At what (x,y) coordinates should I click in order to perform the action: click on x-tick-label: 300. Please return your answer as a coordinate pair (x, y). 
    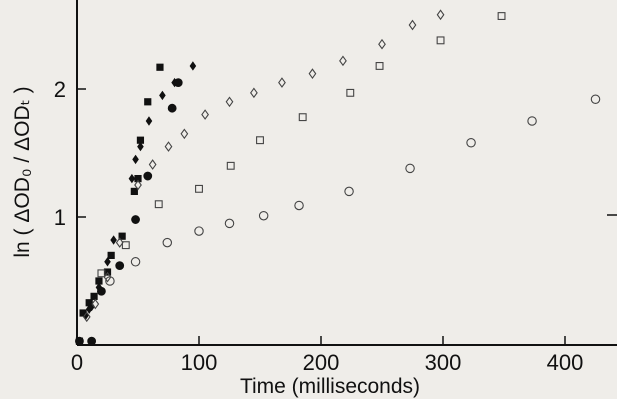
    Looking at the image, I should click on (443, 362).